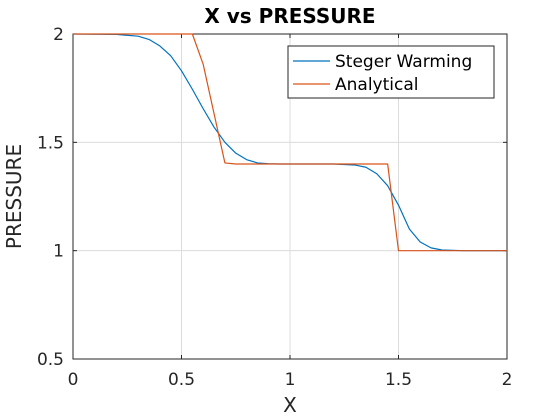  Describe the element at coordinates (58, 252) in the screenshot. I see `y-tick-label: 1` at that location.